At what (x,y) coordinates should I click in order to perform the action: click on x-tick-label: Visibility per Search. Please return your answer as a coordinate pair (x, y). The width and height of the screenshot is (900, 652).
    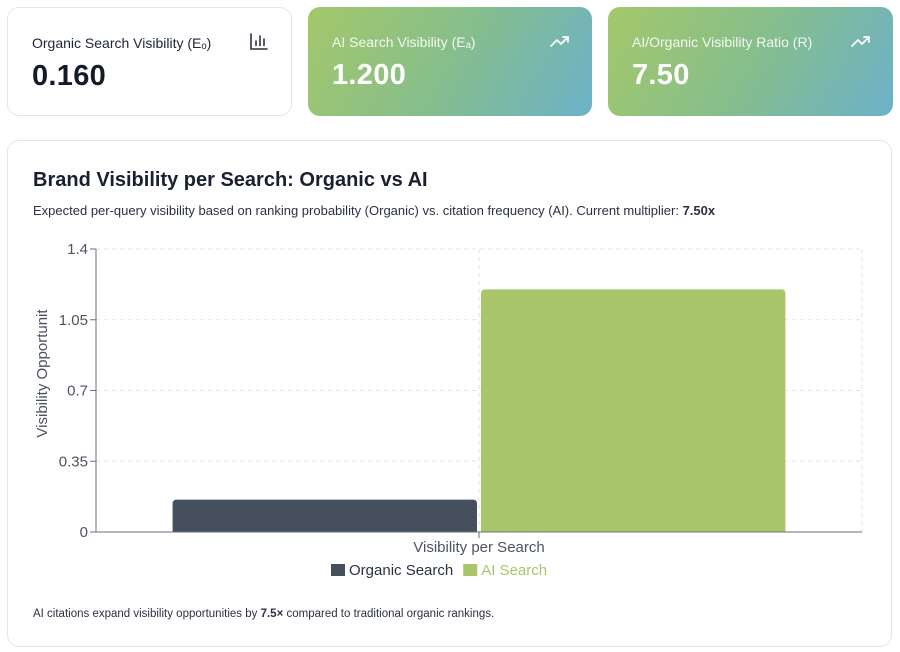
    Looking at the image, I should click on (478, 547).